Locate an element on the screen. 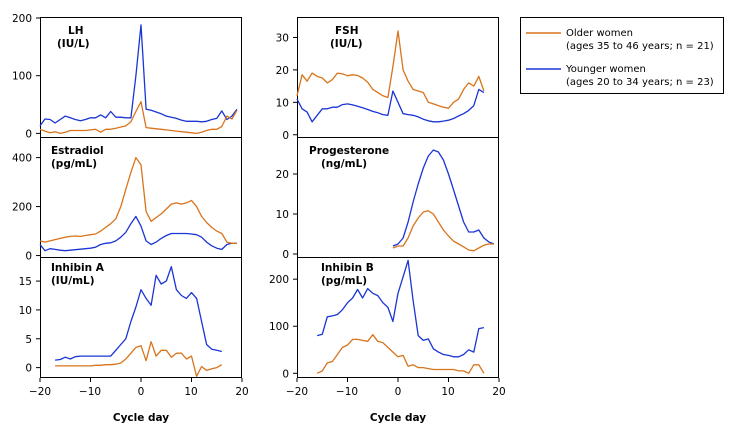  estradiol-ytick-label: 200 is located at coordinates (22, 208).